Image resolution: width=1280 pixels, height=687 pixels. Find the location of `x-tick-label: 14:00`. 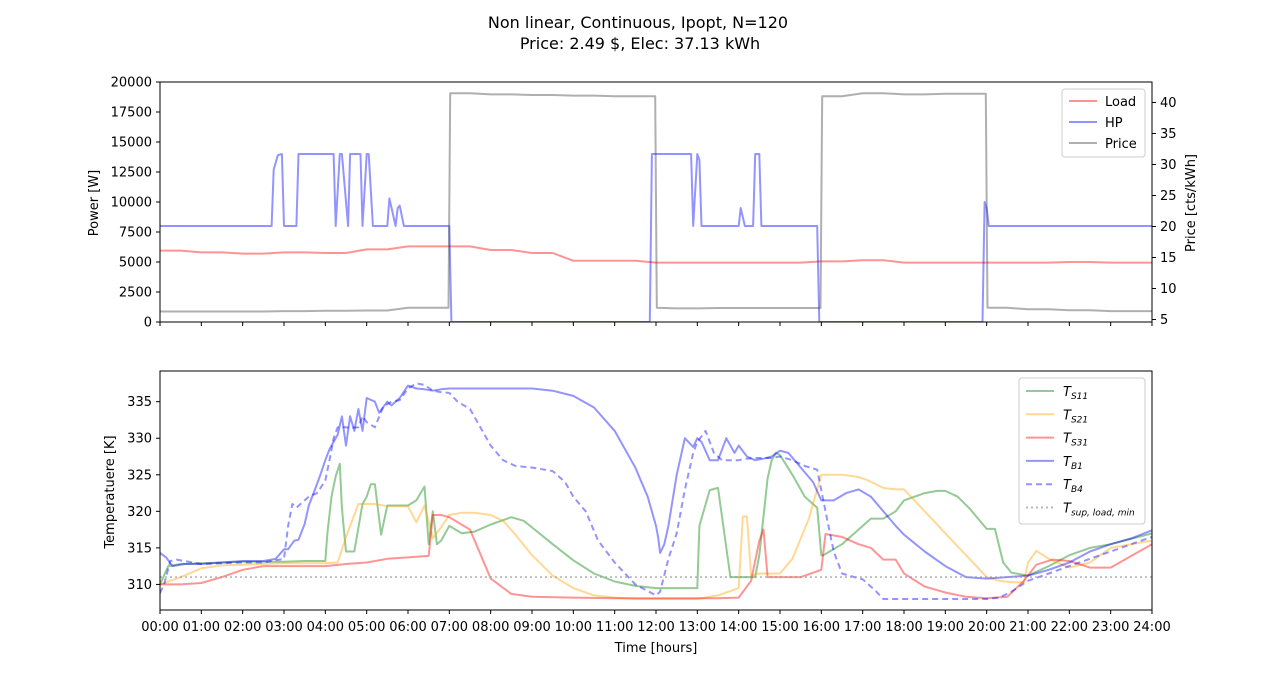

x-tick-label: 14:00 is located at coordinates (738, 627).